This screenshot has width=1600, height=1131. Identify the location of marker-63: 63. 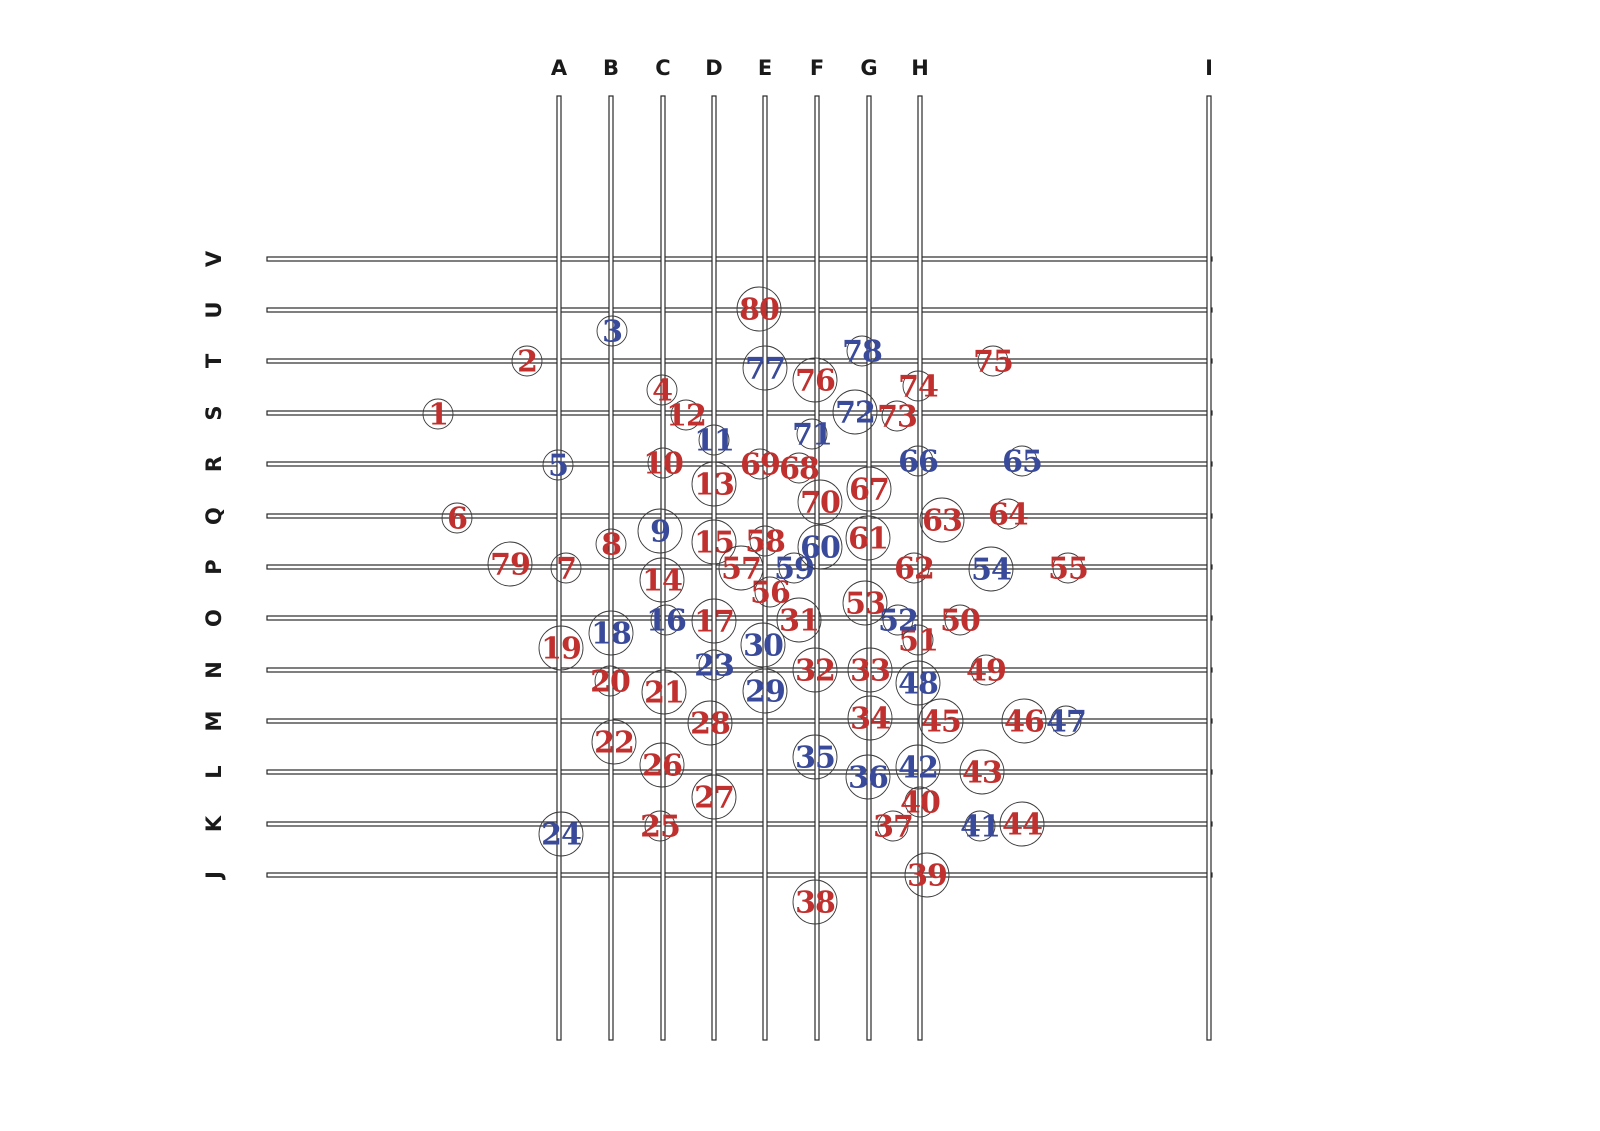
(942, 520).